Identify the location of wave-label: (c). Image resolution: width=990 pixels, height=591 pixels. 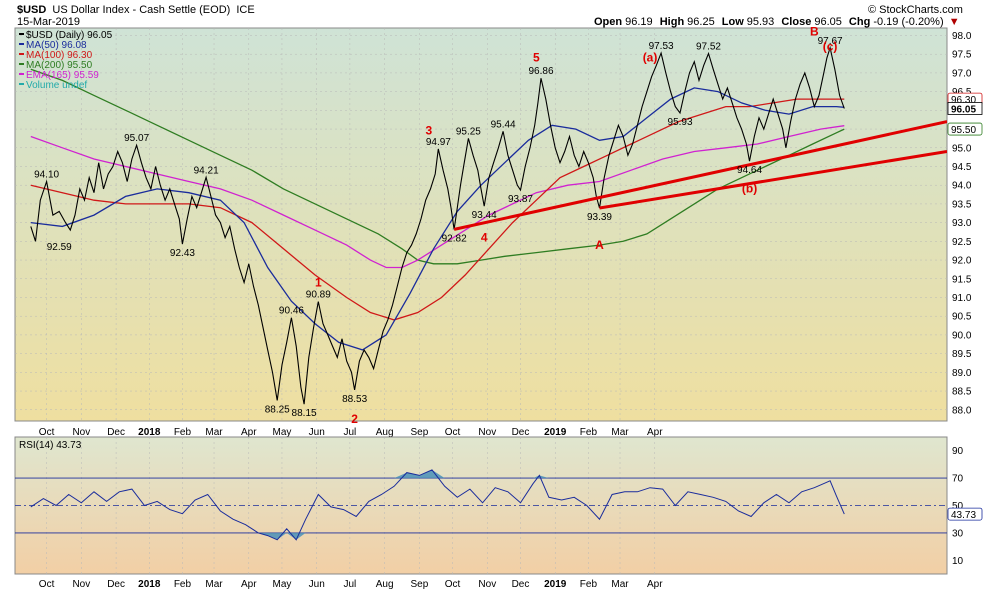
(830, 46).